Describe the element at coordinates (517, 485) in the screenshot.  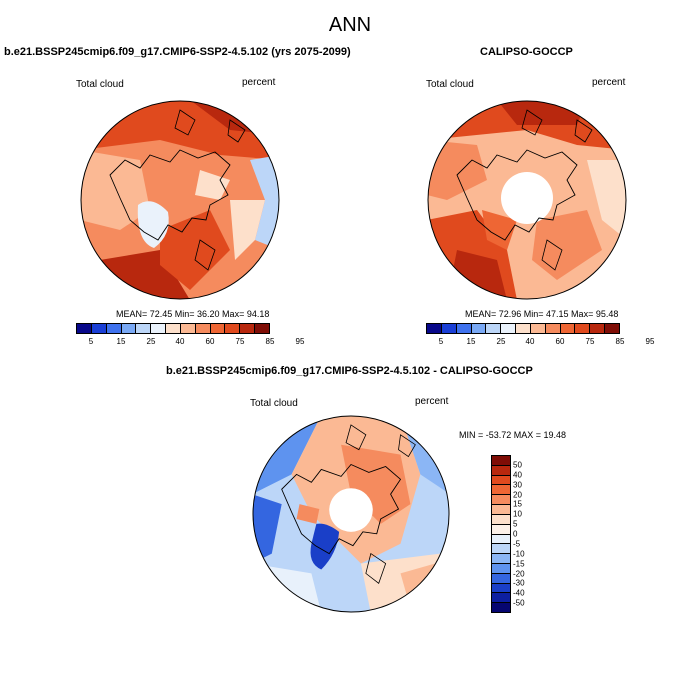
I see `colorbar-tick-label: 30` at that location.